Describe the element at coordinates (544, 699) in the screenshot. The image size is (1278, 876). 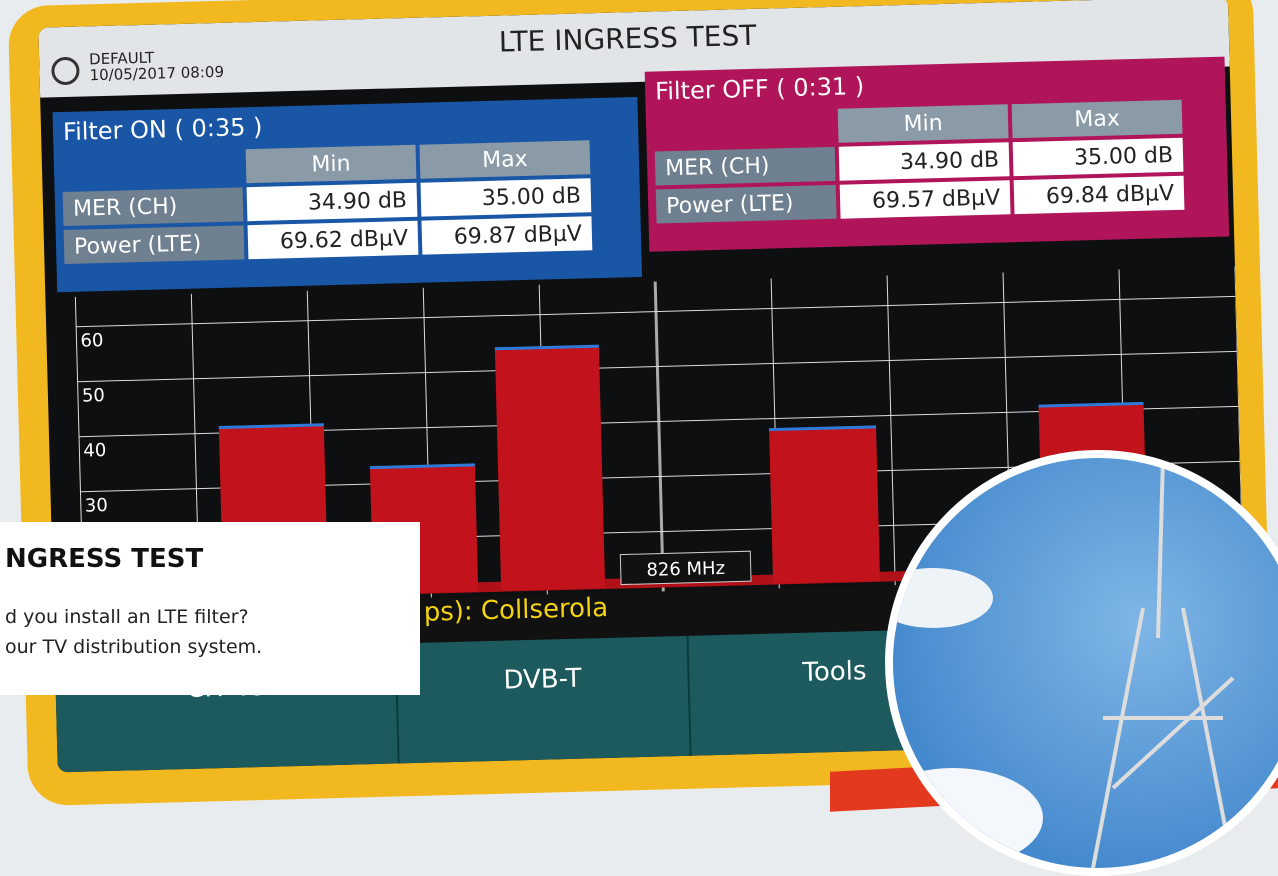
I see `button: DVB-T` at that location.